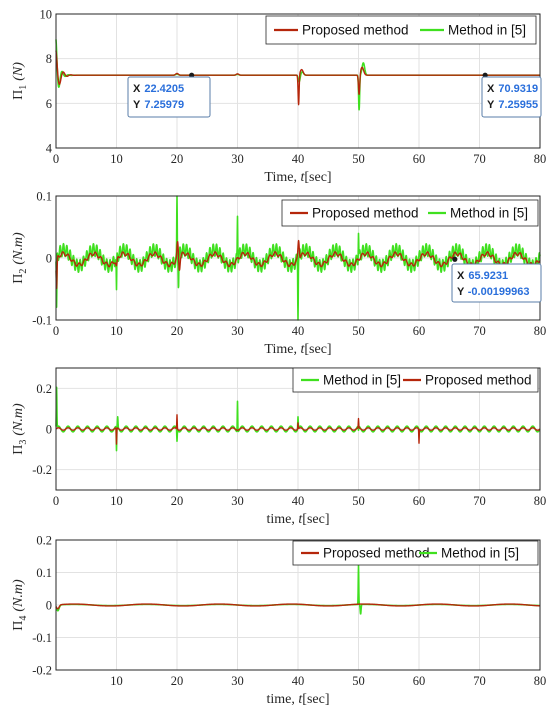  I want to click on y-axis-label: Π2(N.m), so click(20, 258).